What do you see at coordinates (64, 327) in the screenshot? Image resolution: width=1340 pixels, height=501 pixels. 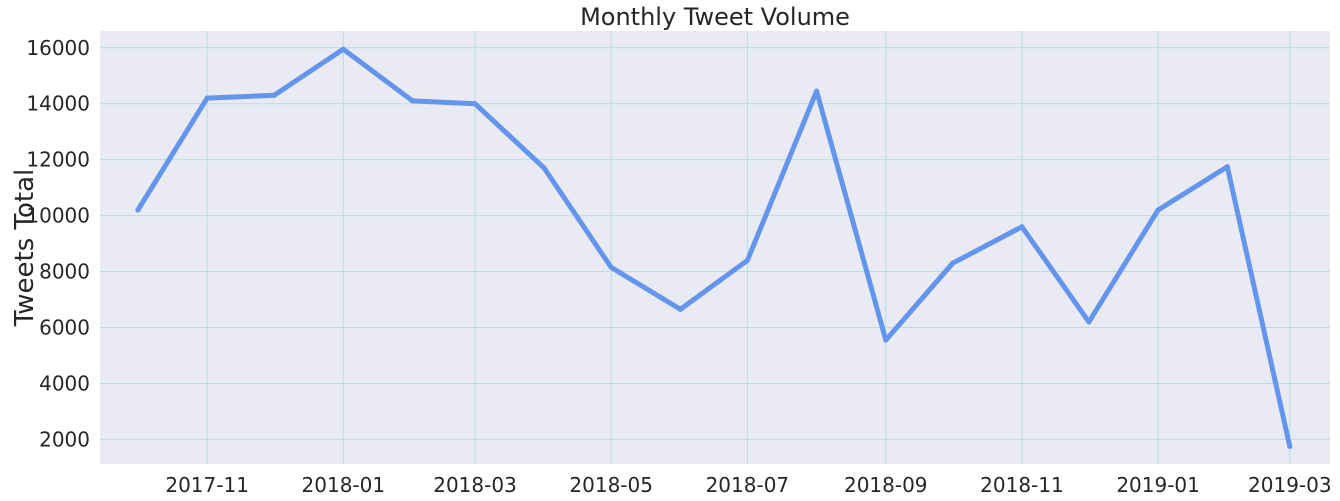 I see `y-tick-label: 6000` at bounding box center [64, 327].